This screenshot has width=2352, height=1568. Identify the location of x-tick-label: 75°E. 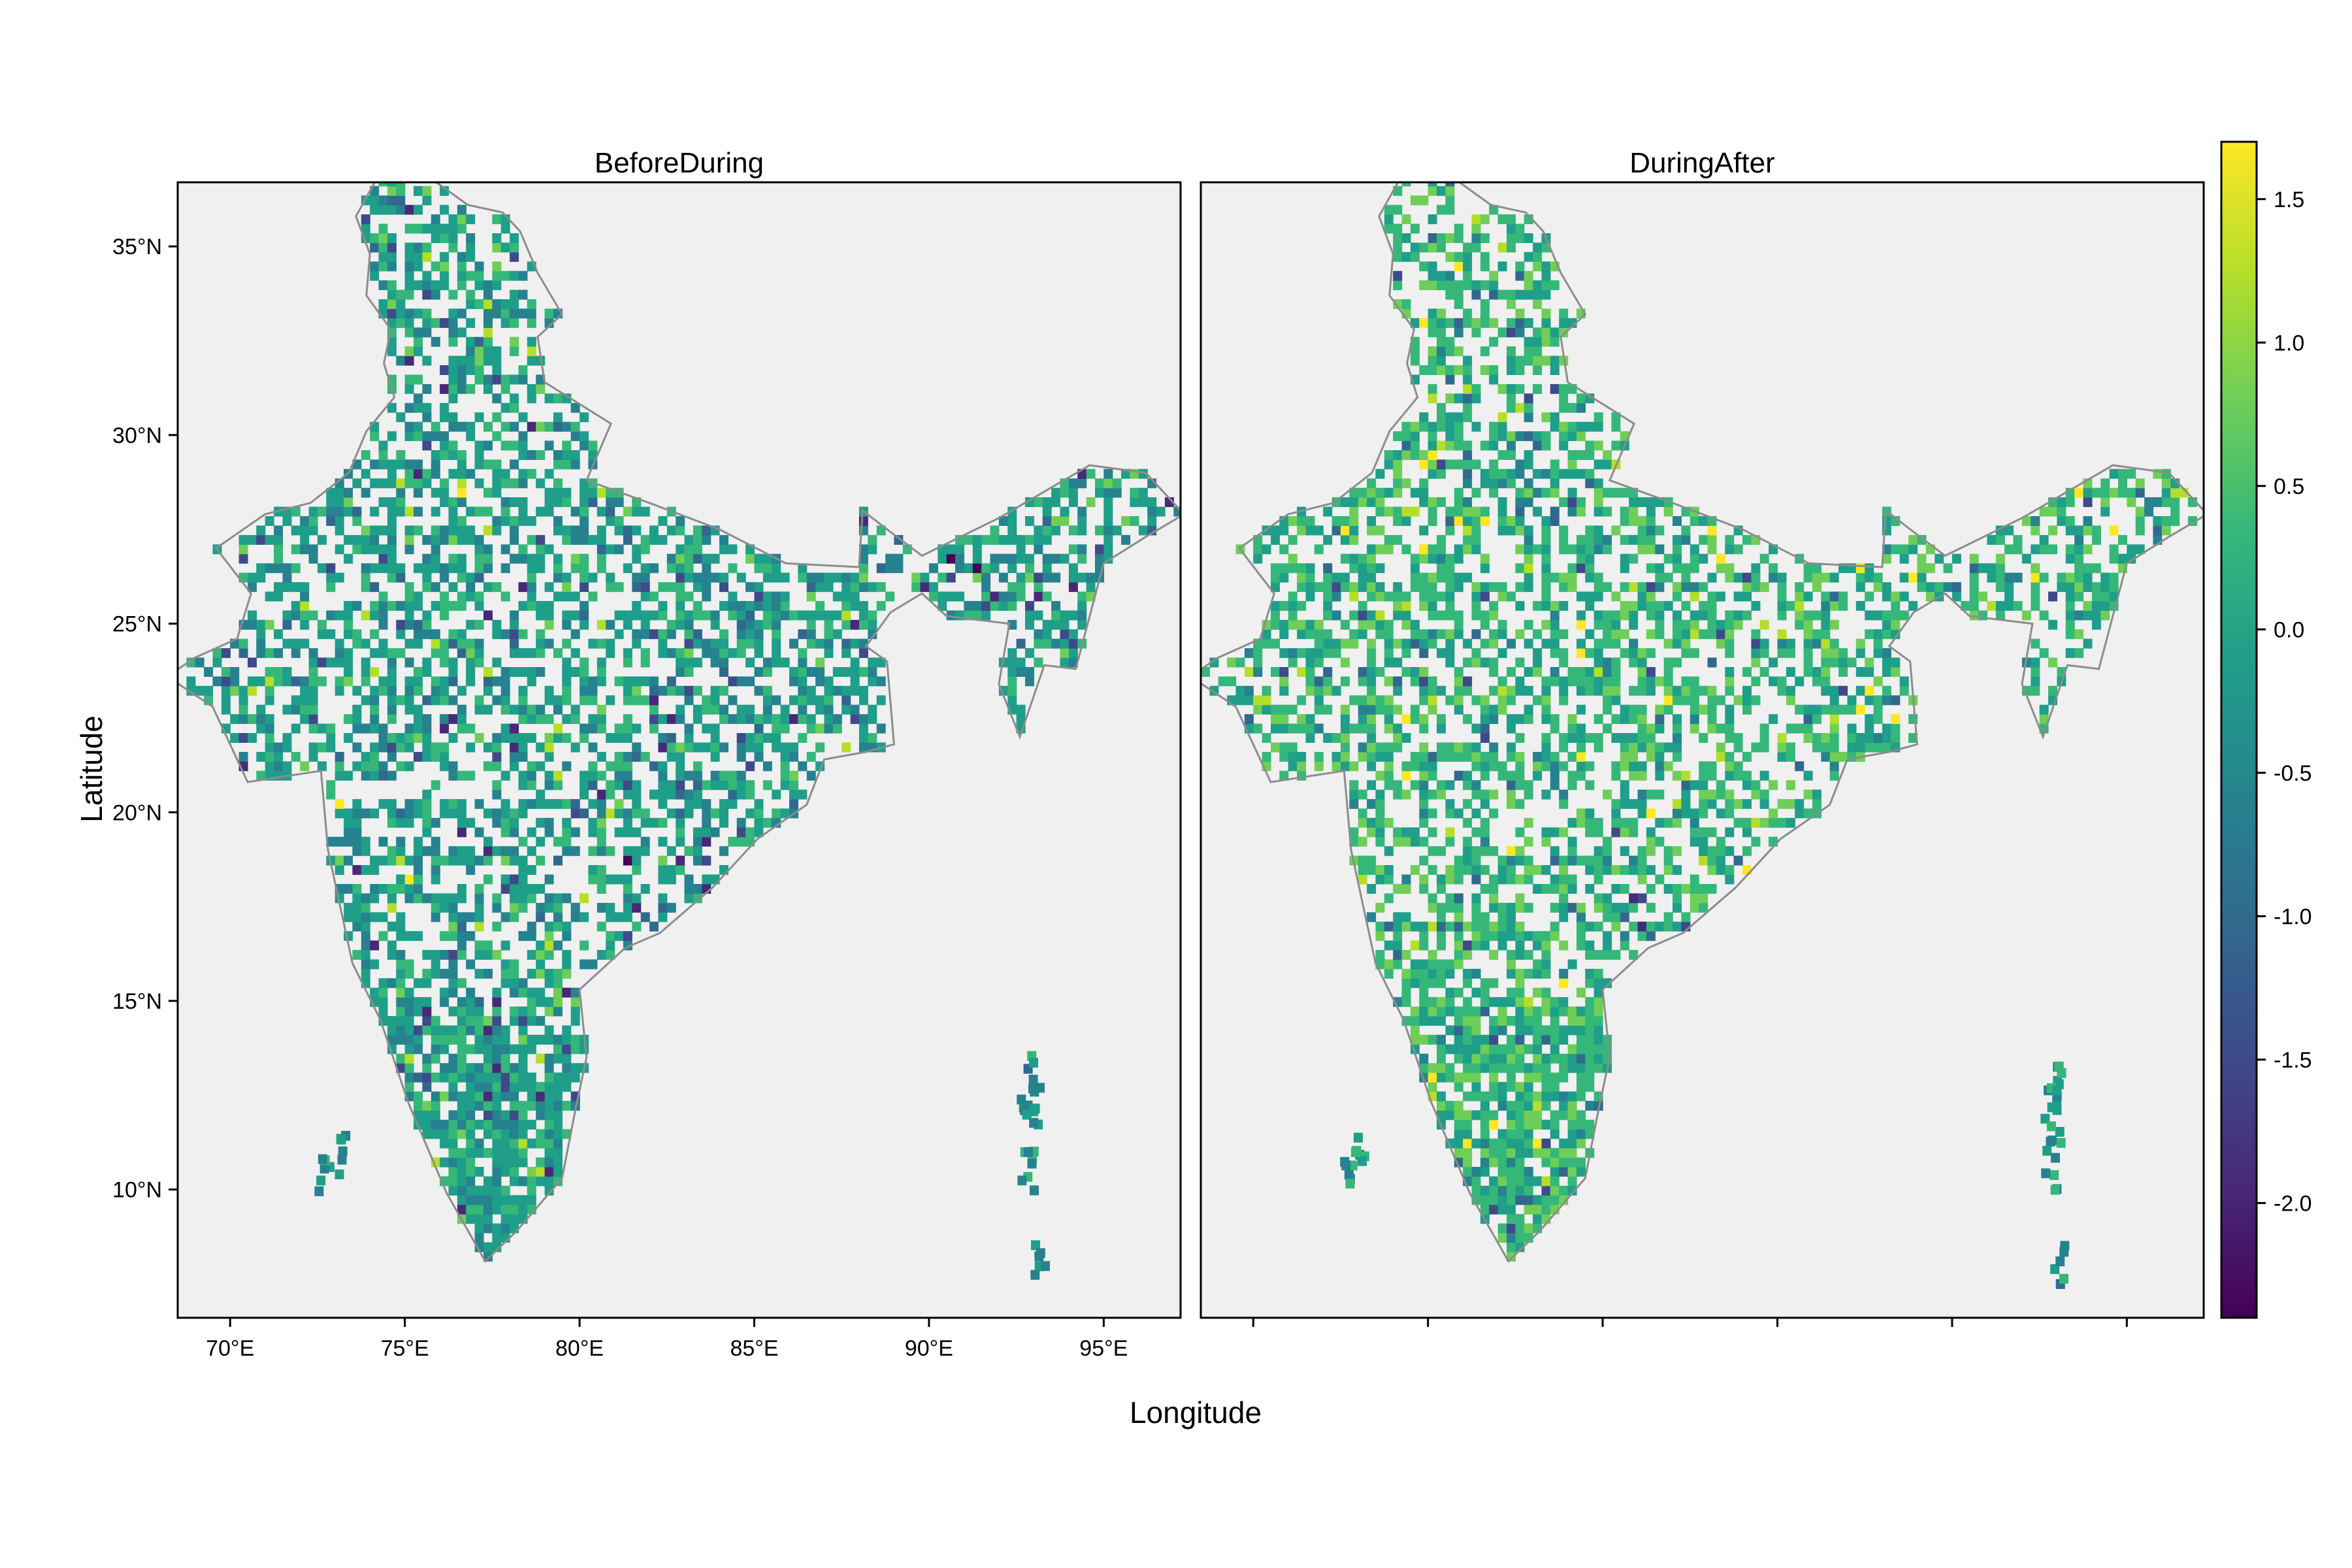
(405, 1348).